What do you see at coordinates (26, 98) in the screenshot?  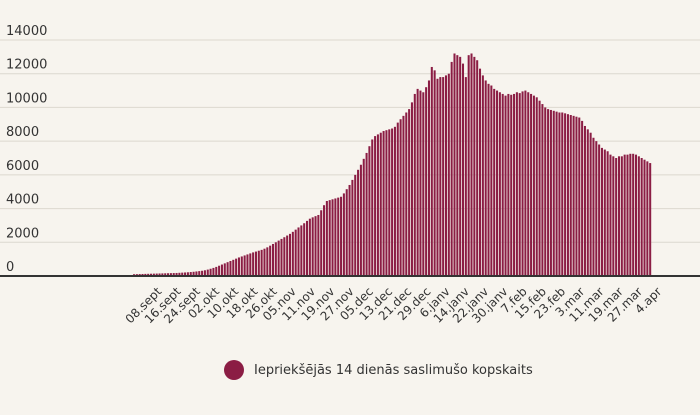 I see `y-tick-label: 10000` at bounding box center [26, 98].